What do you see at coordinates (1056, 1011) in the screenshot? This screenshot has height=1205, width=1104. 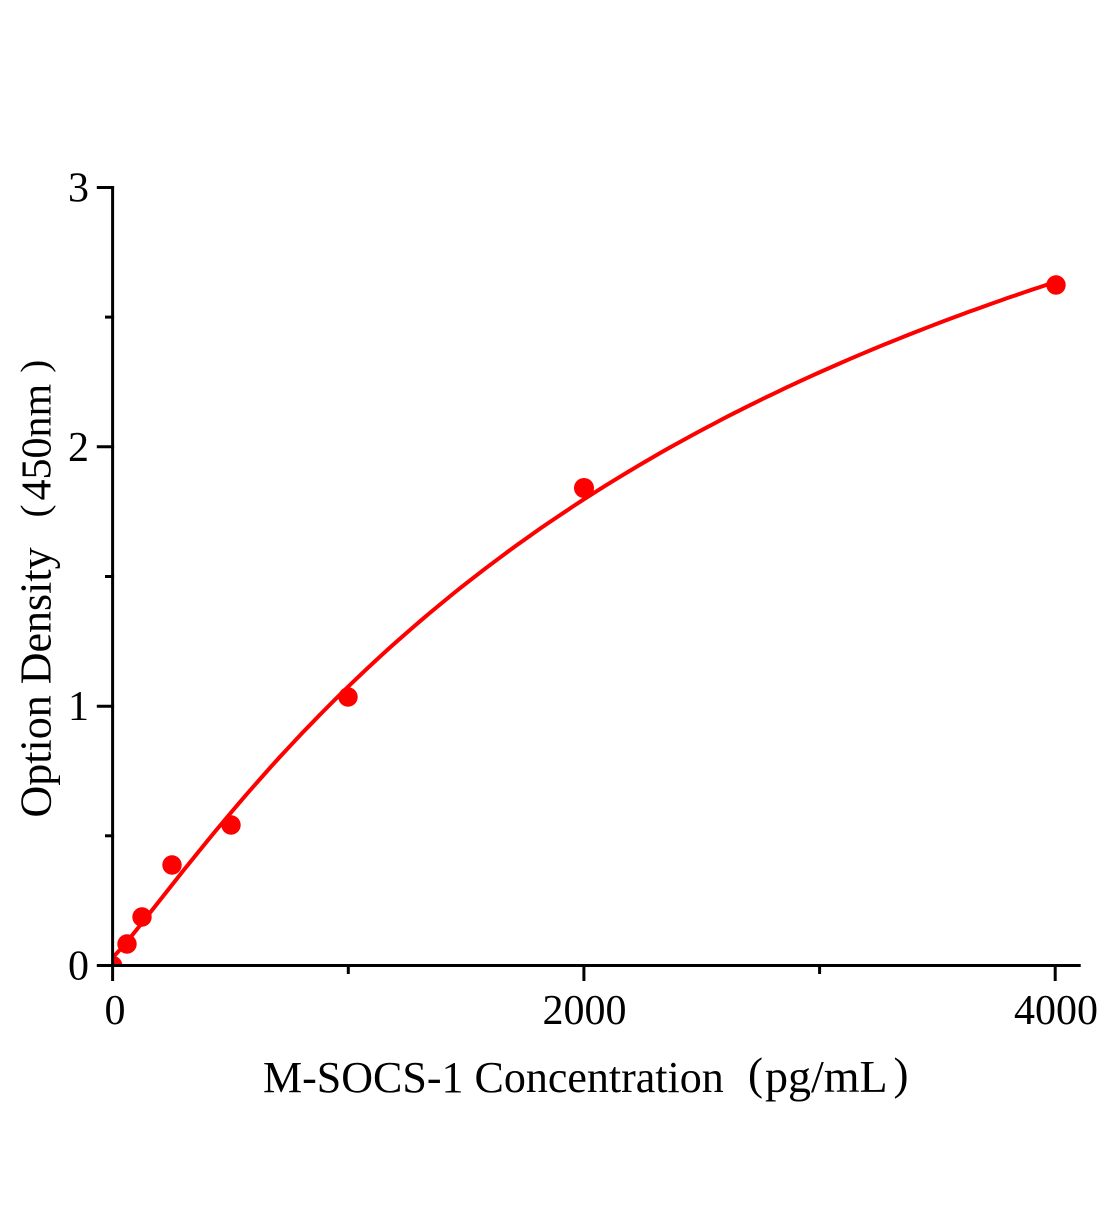 I see `svg-text: 4000` at bounding box center [1056, 1011].